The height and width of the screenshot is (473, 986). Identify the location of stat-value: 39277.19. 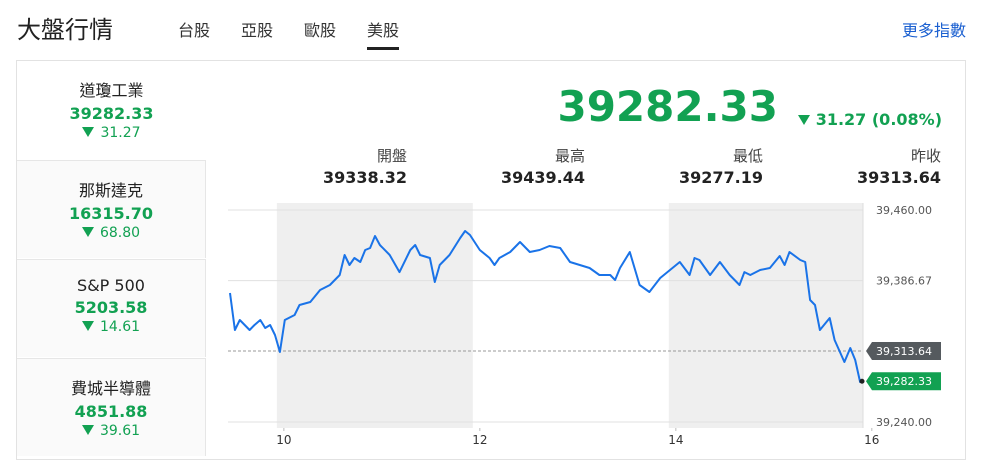
(720, 177).